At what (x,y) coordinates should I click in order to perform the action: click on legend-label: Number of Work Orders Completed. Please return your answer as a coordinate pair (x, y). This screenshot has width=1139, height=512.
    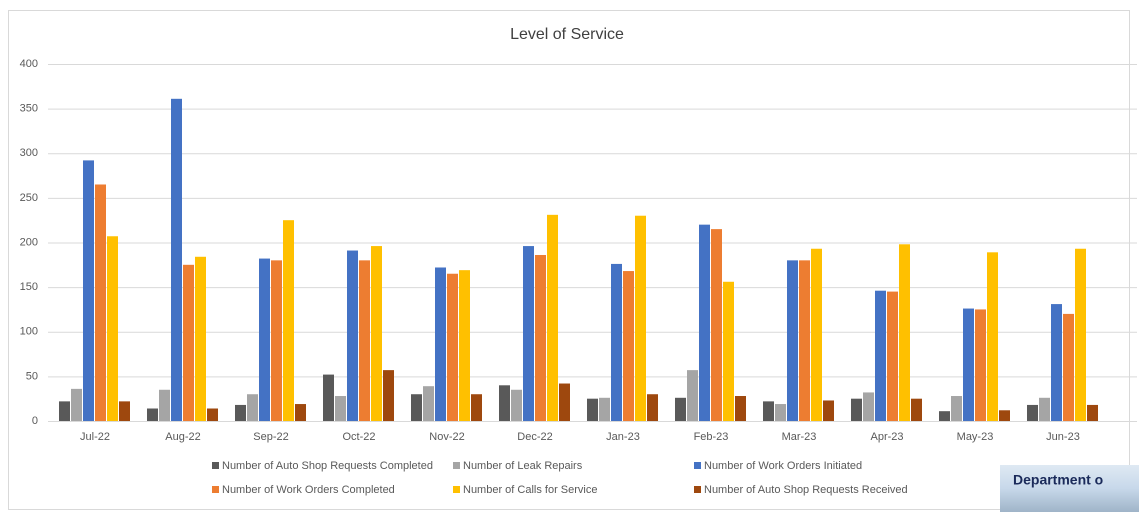
    Looking at the image, I should click on (308, 490).